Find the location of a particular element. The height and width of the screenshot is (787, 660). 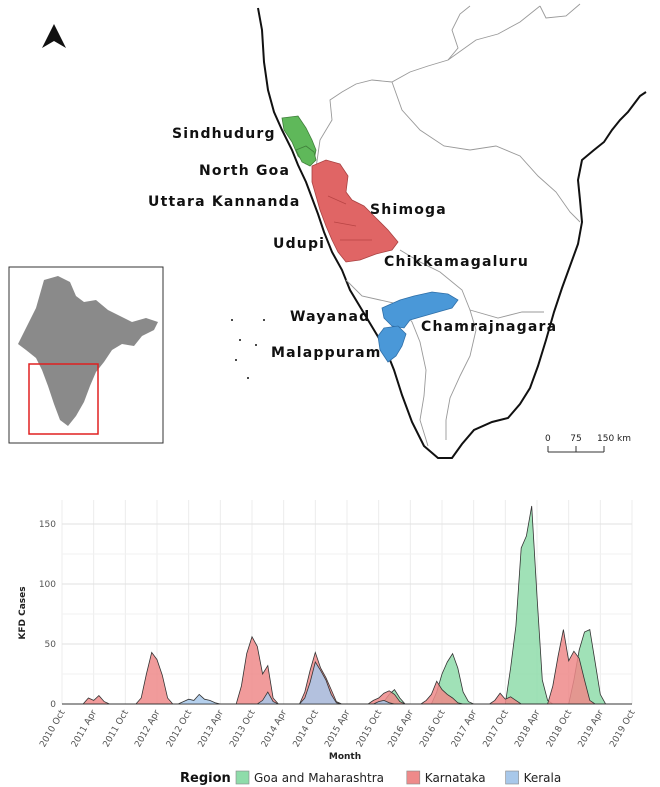

x-tick-label: 2012 Apr is located at coordinates (147, 728).